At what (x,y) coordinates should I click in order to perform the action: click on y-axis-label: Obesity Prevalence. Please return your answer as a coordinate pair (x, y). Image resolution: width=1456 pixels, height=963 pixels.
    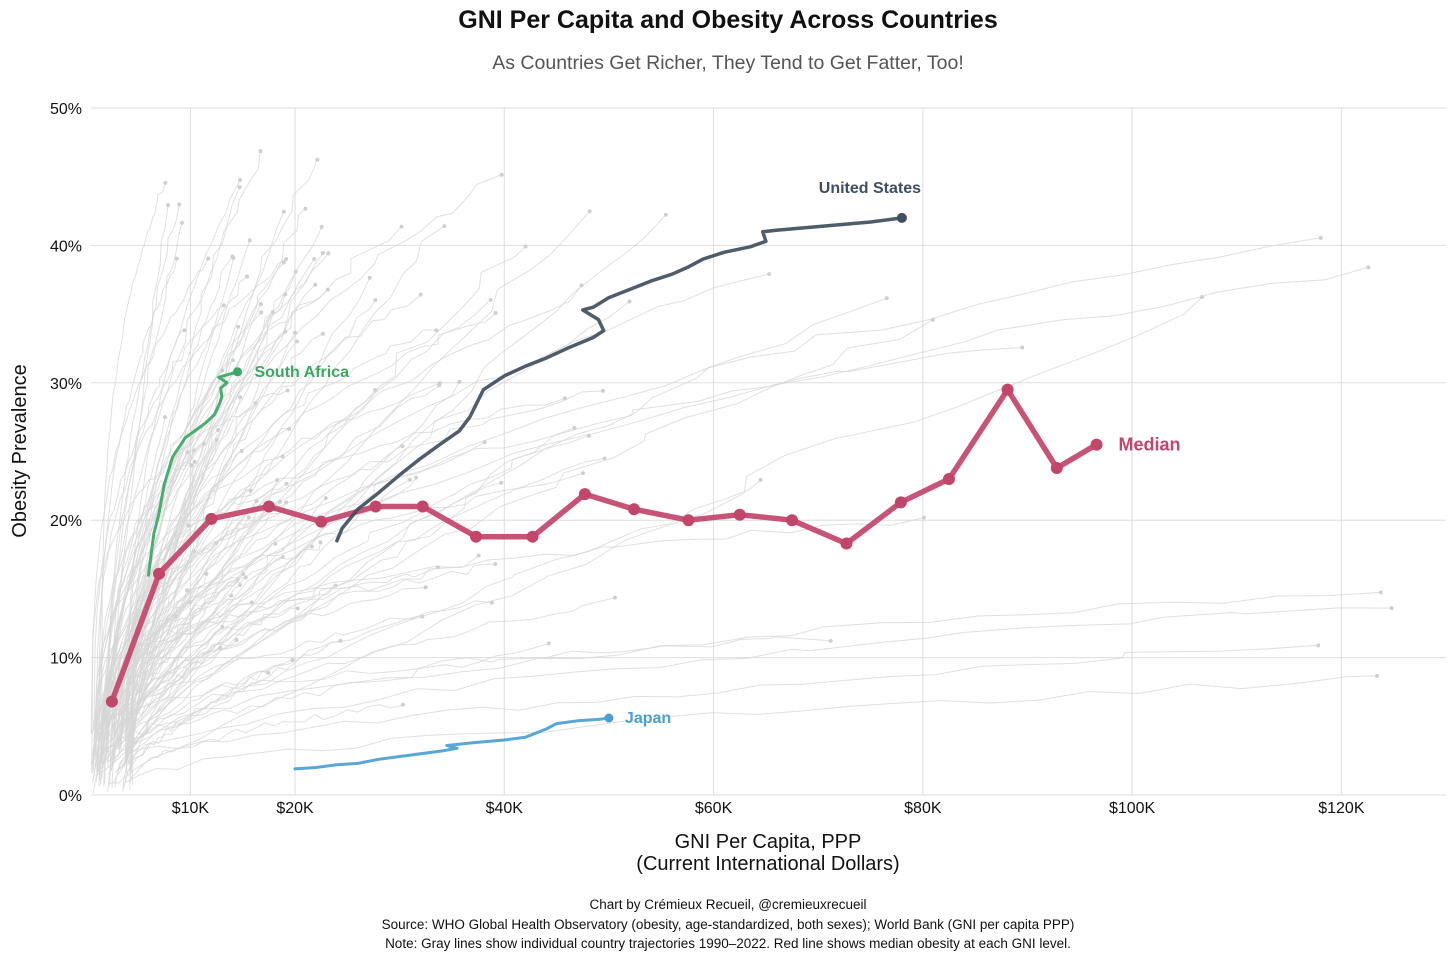
    Looking at the image, I should click on (20, 450).